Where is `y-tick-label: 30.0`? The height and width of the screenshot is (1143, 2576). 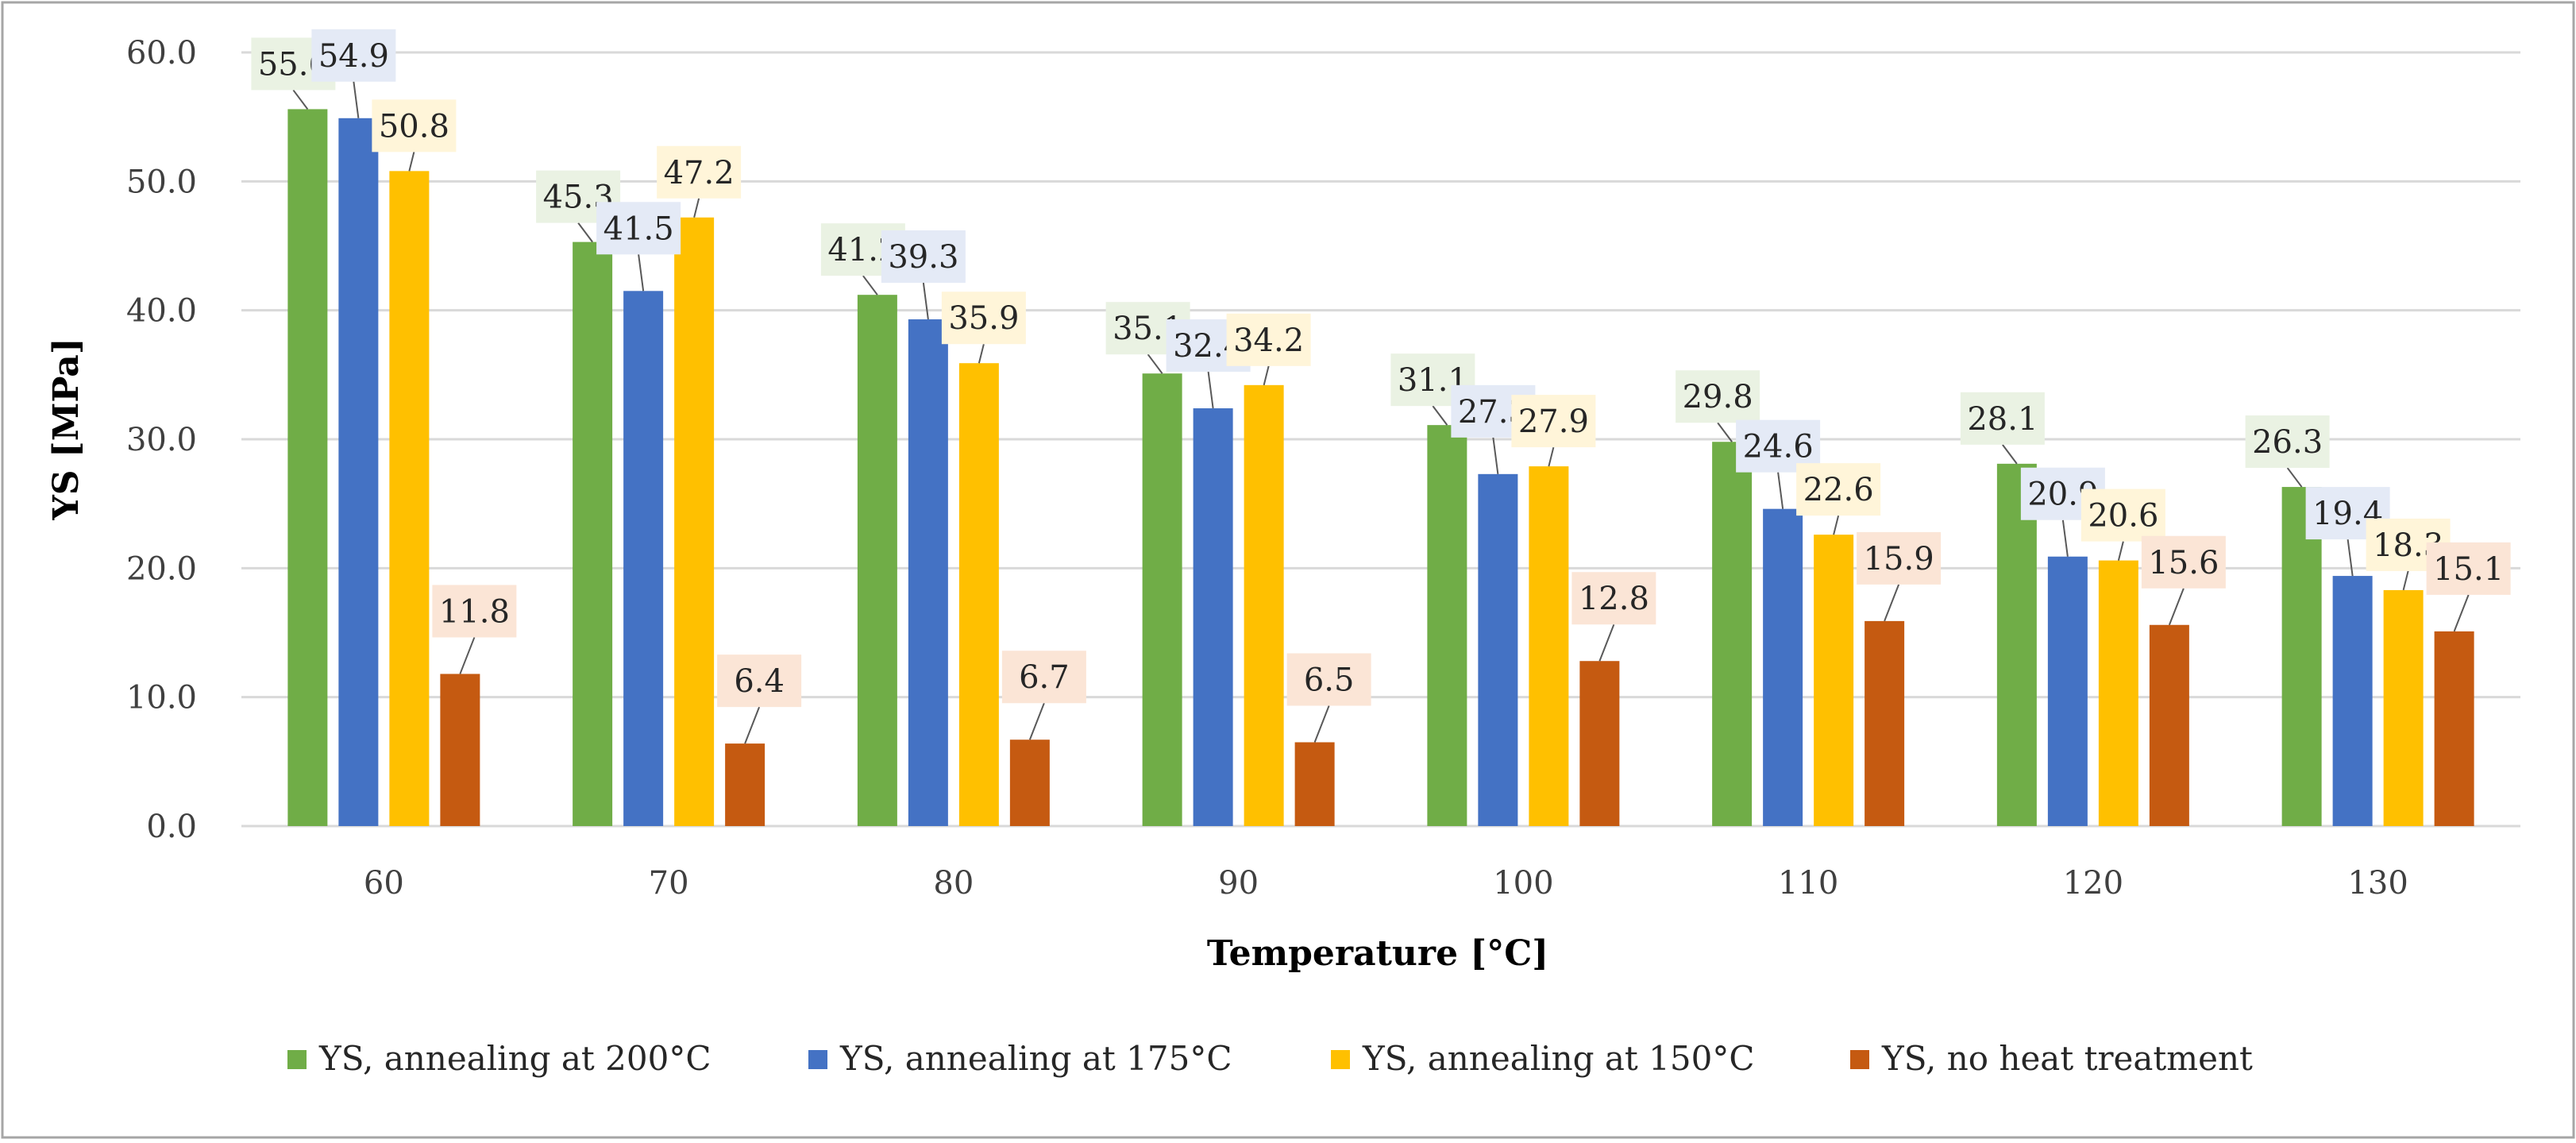
y-tick-label: 30.0 is located at coordinates (161, 440).